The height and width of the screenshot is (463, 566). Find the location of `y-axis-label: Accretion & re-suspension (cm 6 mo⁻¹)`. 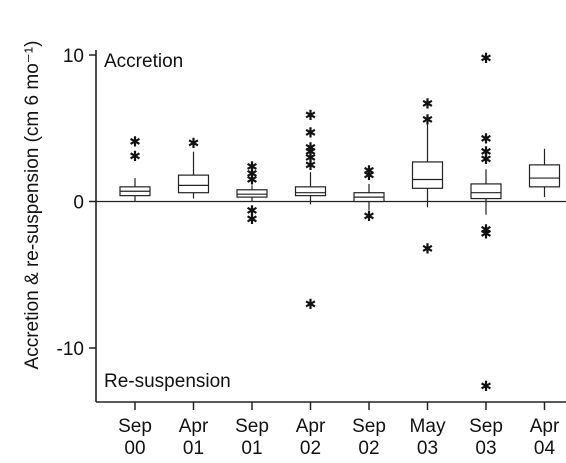

y-axis-label: Accretion & re-suspension (cm 6 mo⁻¹) is located at coordinates (32, 205).